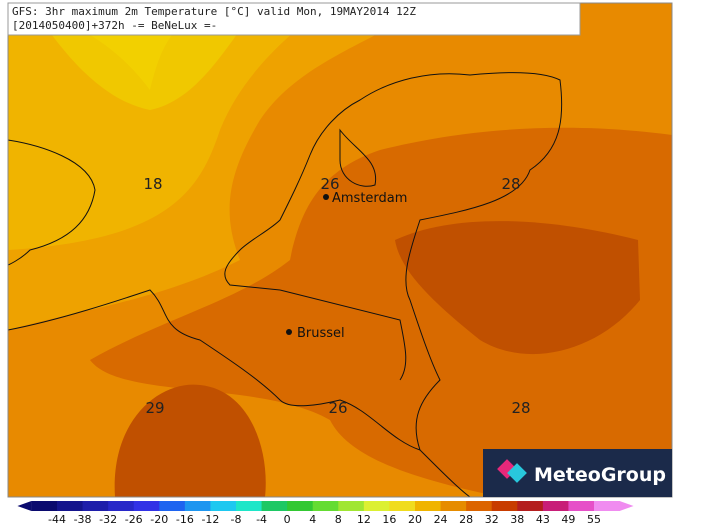 Image resolution: width=725 pixels, height=525 pixels. What do you see at coordinates (364, 519) in the screenshot?
I see `colorbar-label: 12` at bounding box center [364, 519].